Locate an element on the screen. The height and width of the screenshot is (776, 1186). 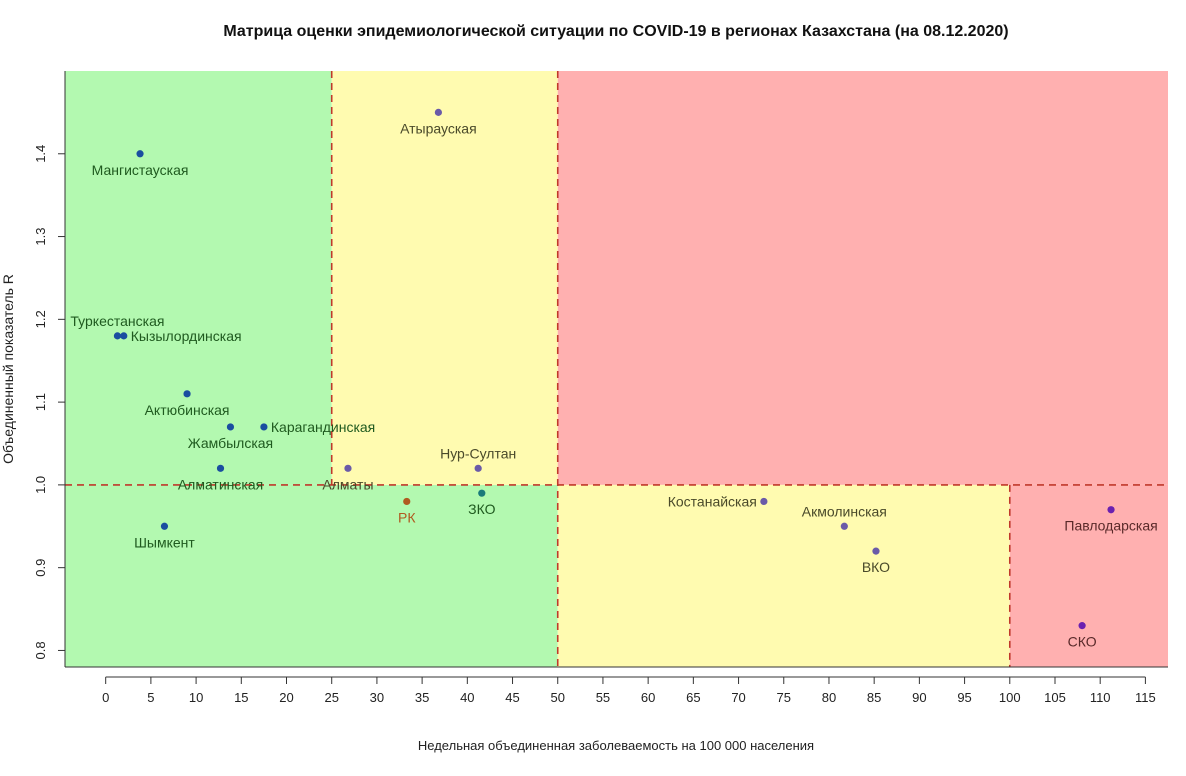
data-label: Туркестанская is located at coordinates (117, 321).